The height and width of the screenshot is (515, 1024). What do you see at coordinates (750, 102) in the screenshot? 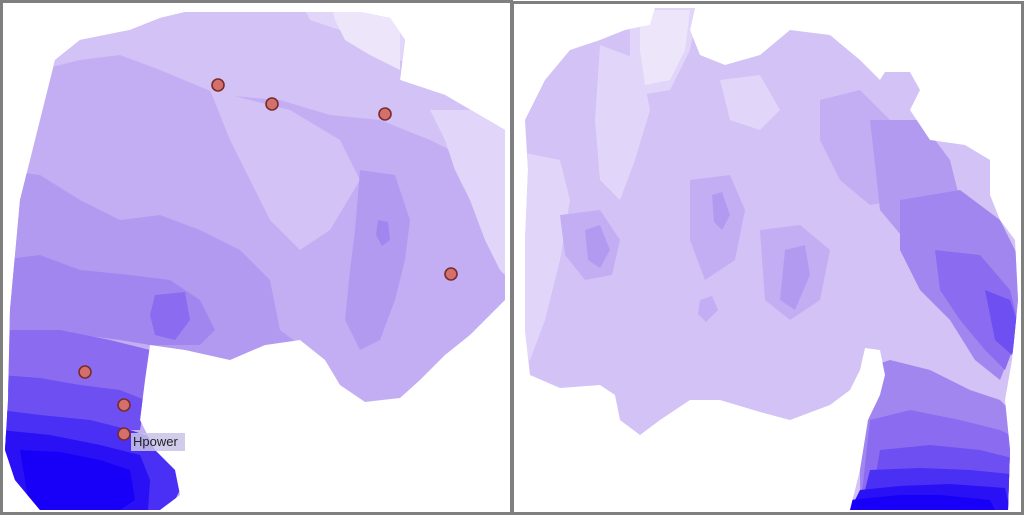
I see `contour-level-1d` at bounding box center [750, 102].